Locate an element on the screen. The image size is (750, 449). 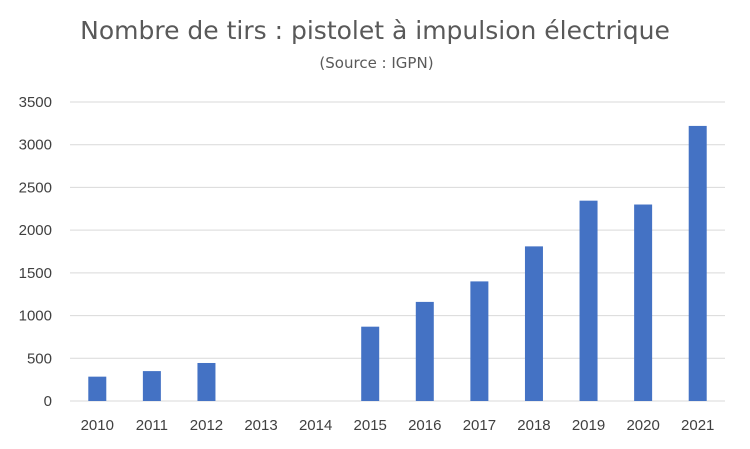
y-tick-label: 1500 is located at coordinates (35, 273).